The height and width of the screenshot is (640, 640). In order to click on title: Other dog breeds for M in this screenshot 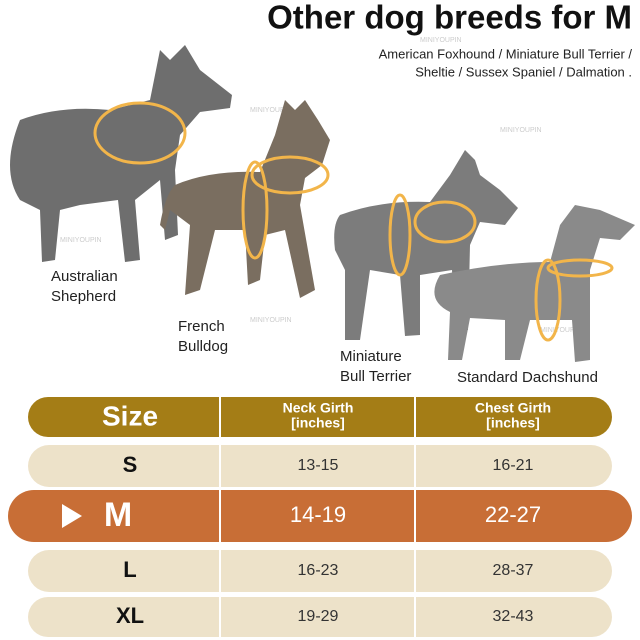, I will do `click(449, 18)`.